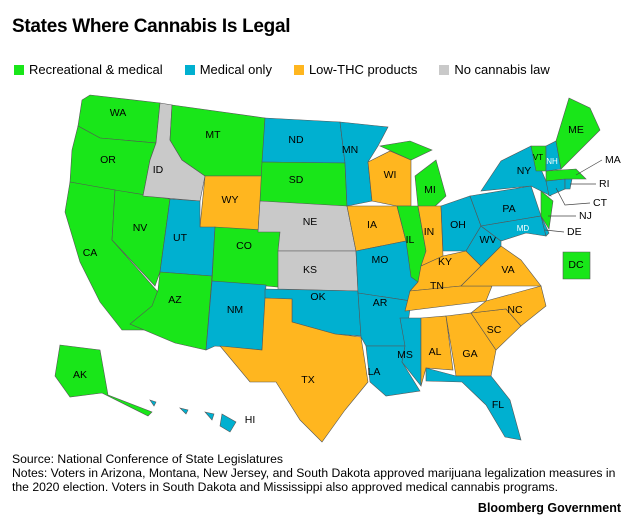 The height and width of the screenshot is (523, 633). Describe the element at coordinates (151, 26) in the screenshot. I see `map-title: States Where Cannabis Is Legal` at that location.